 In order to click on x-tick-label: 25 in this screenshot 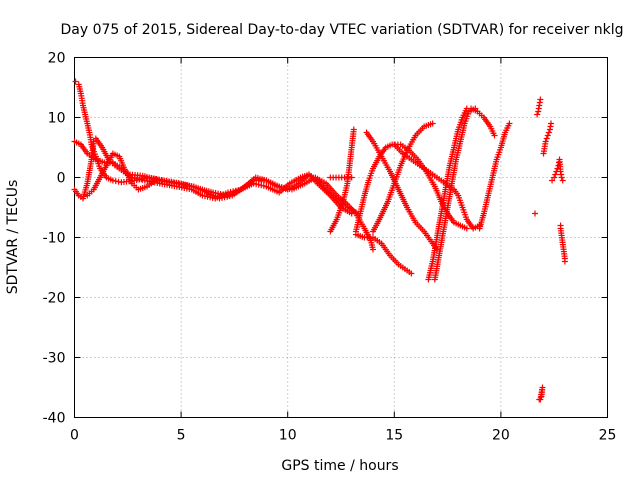, I will do `click(608, 436)`.